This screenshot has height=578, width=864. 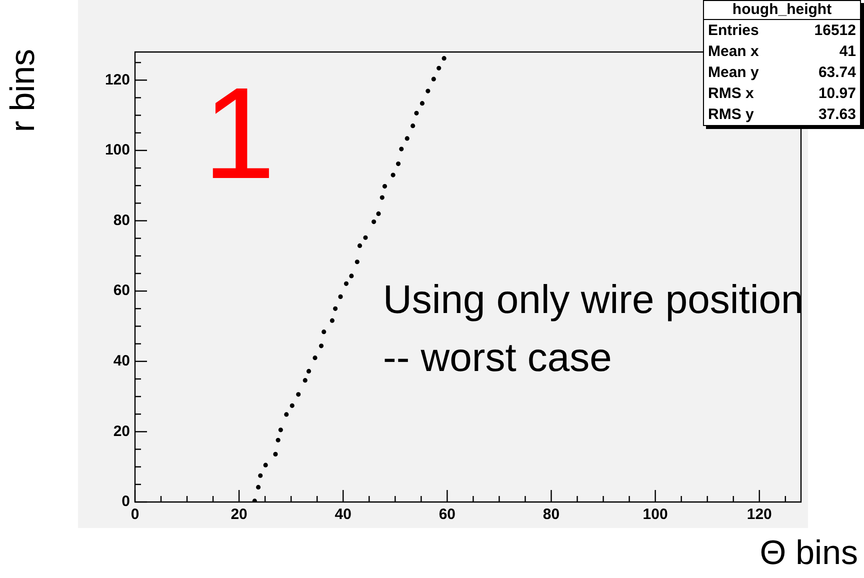 What do you see at coordinates (121, 291) in the screenshot?
I see `y-tick-label: 60` at bounding box center [121, 291].